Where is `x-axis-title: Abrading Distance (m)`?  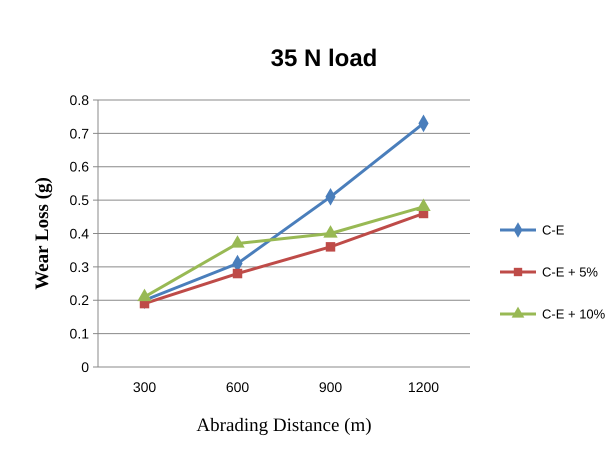
x-axis-title: Abrading Distance (m) is located at coordinates (284, 425).